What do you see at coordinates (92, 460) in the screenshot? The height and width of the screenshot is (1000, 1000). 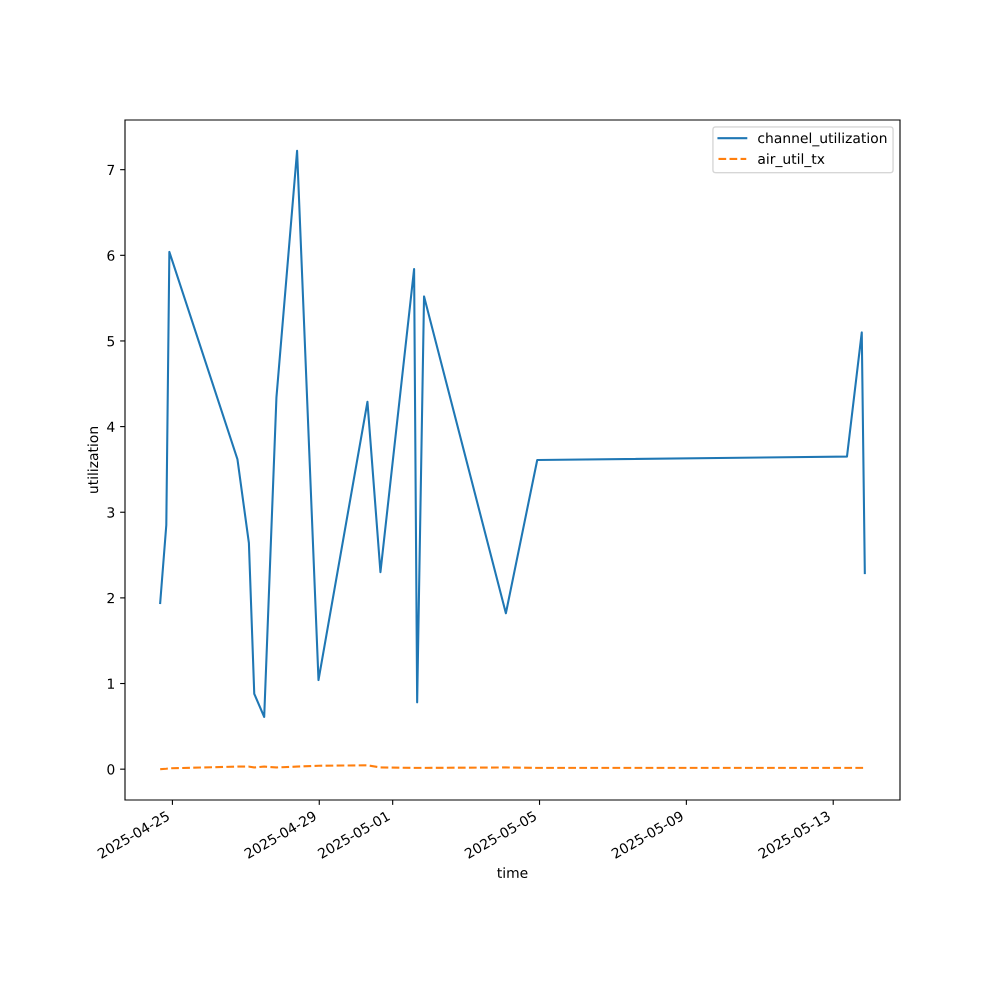 I see `y-axis-title: utilization` at bounding box center [92, 460].